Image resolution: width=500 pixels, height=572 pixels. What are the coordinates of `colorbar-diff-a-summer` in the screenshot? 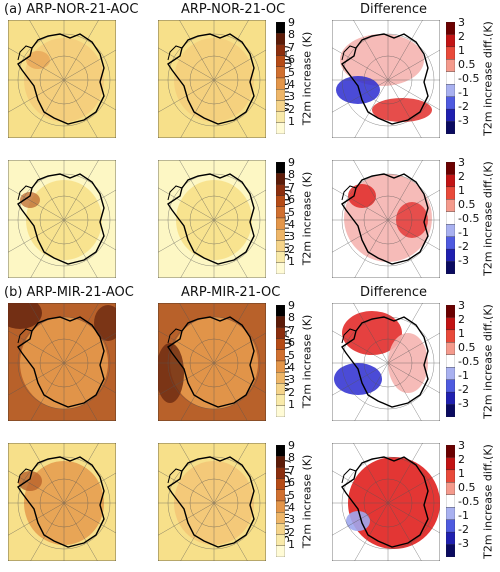 It's located at (450, 218).